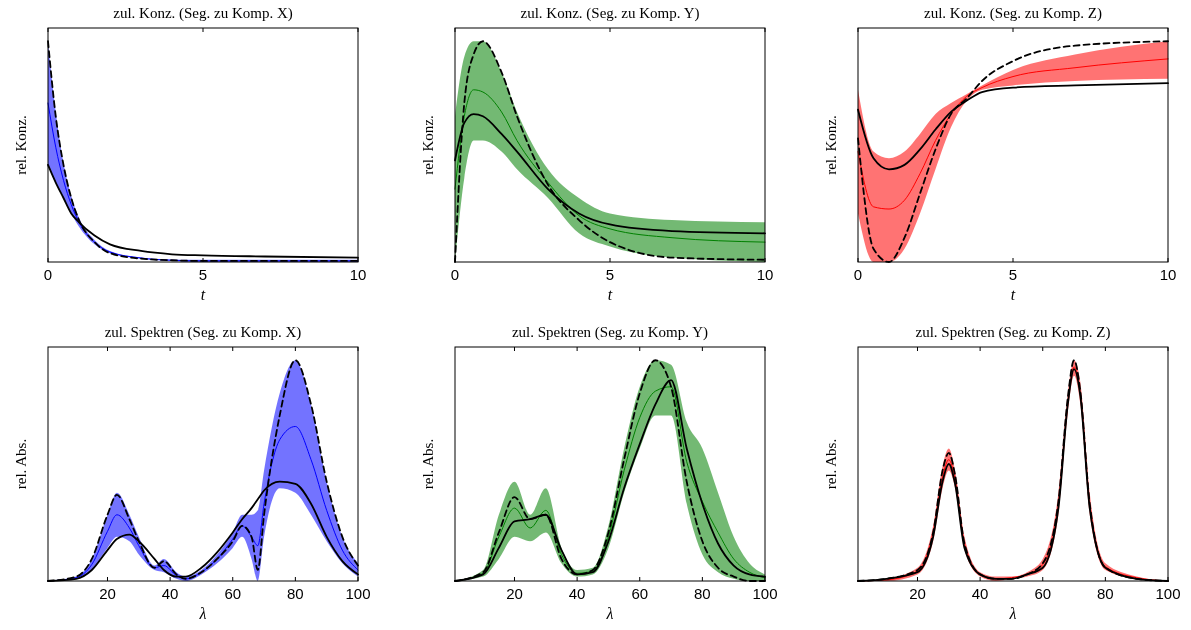 This screenshot has width=1191, height=630. What do you see at coordinates (203, 332) in the screenshot?
I see `chart-title: zul. Spektren (Seg. zu Komp. X)` at bounding box center [203, 332].